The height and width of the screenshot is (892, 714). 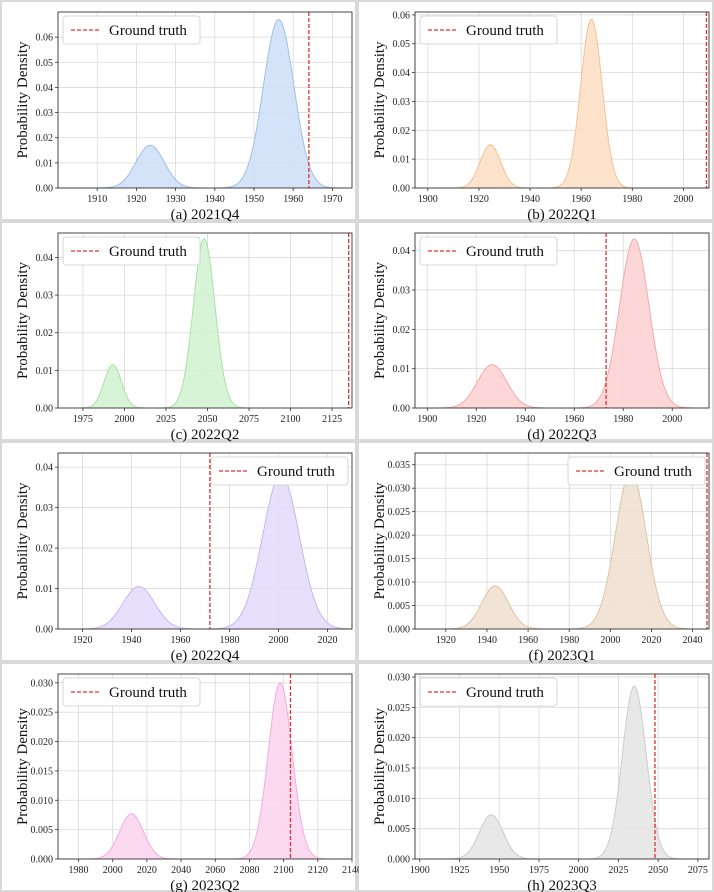 What do you see at coordinates (249, 870) in the screenshot?
I see `x-tick-label: 2080` at bounding box center [249, 870].